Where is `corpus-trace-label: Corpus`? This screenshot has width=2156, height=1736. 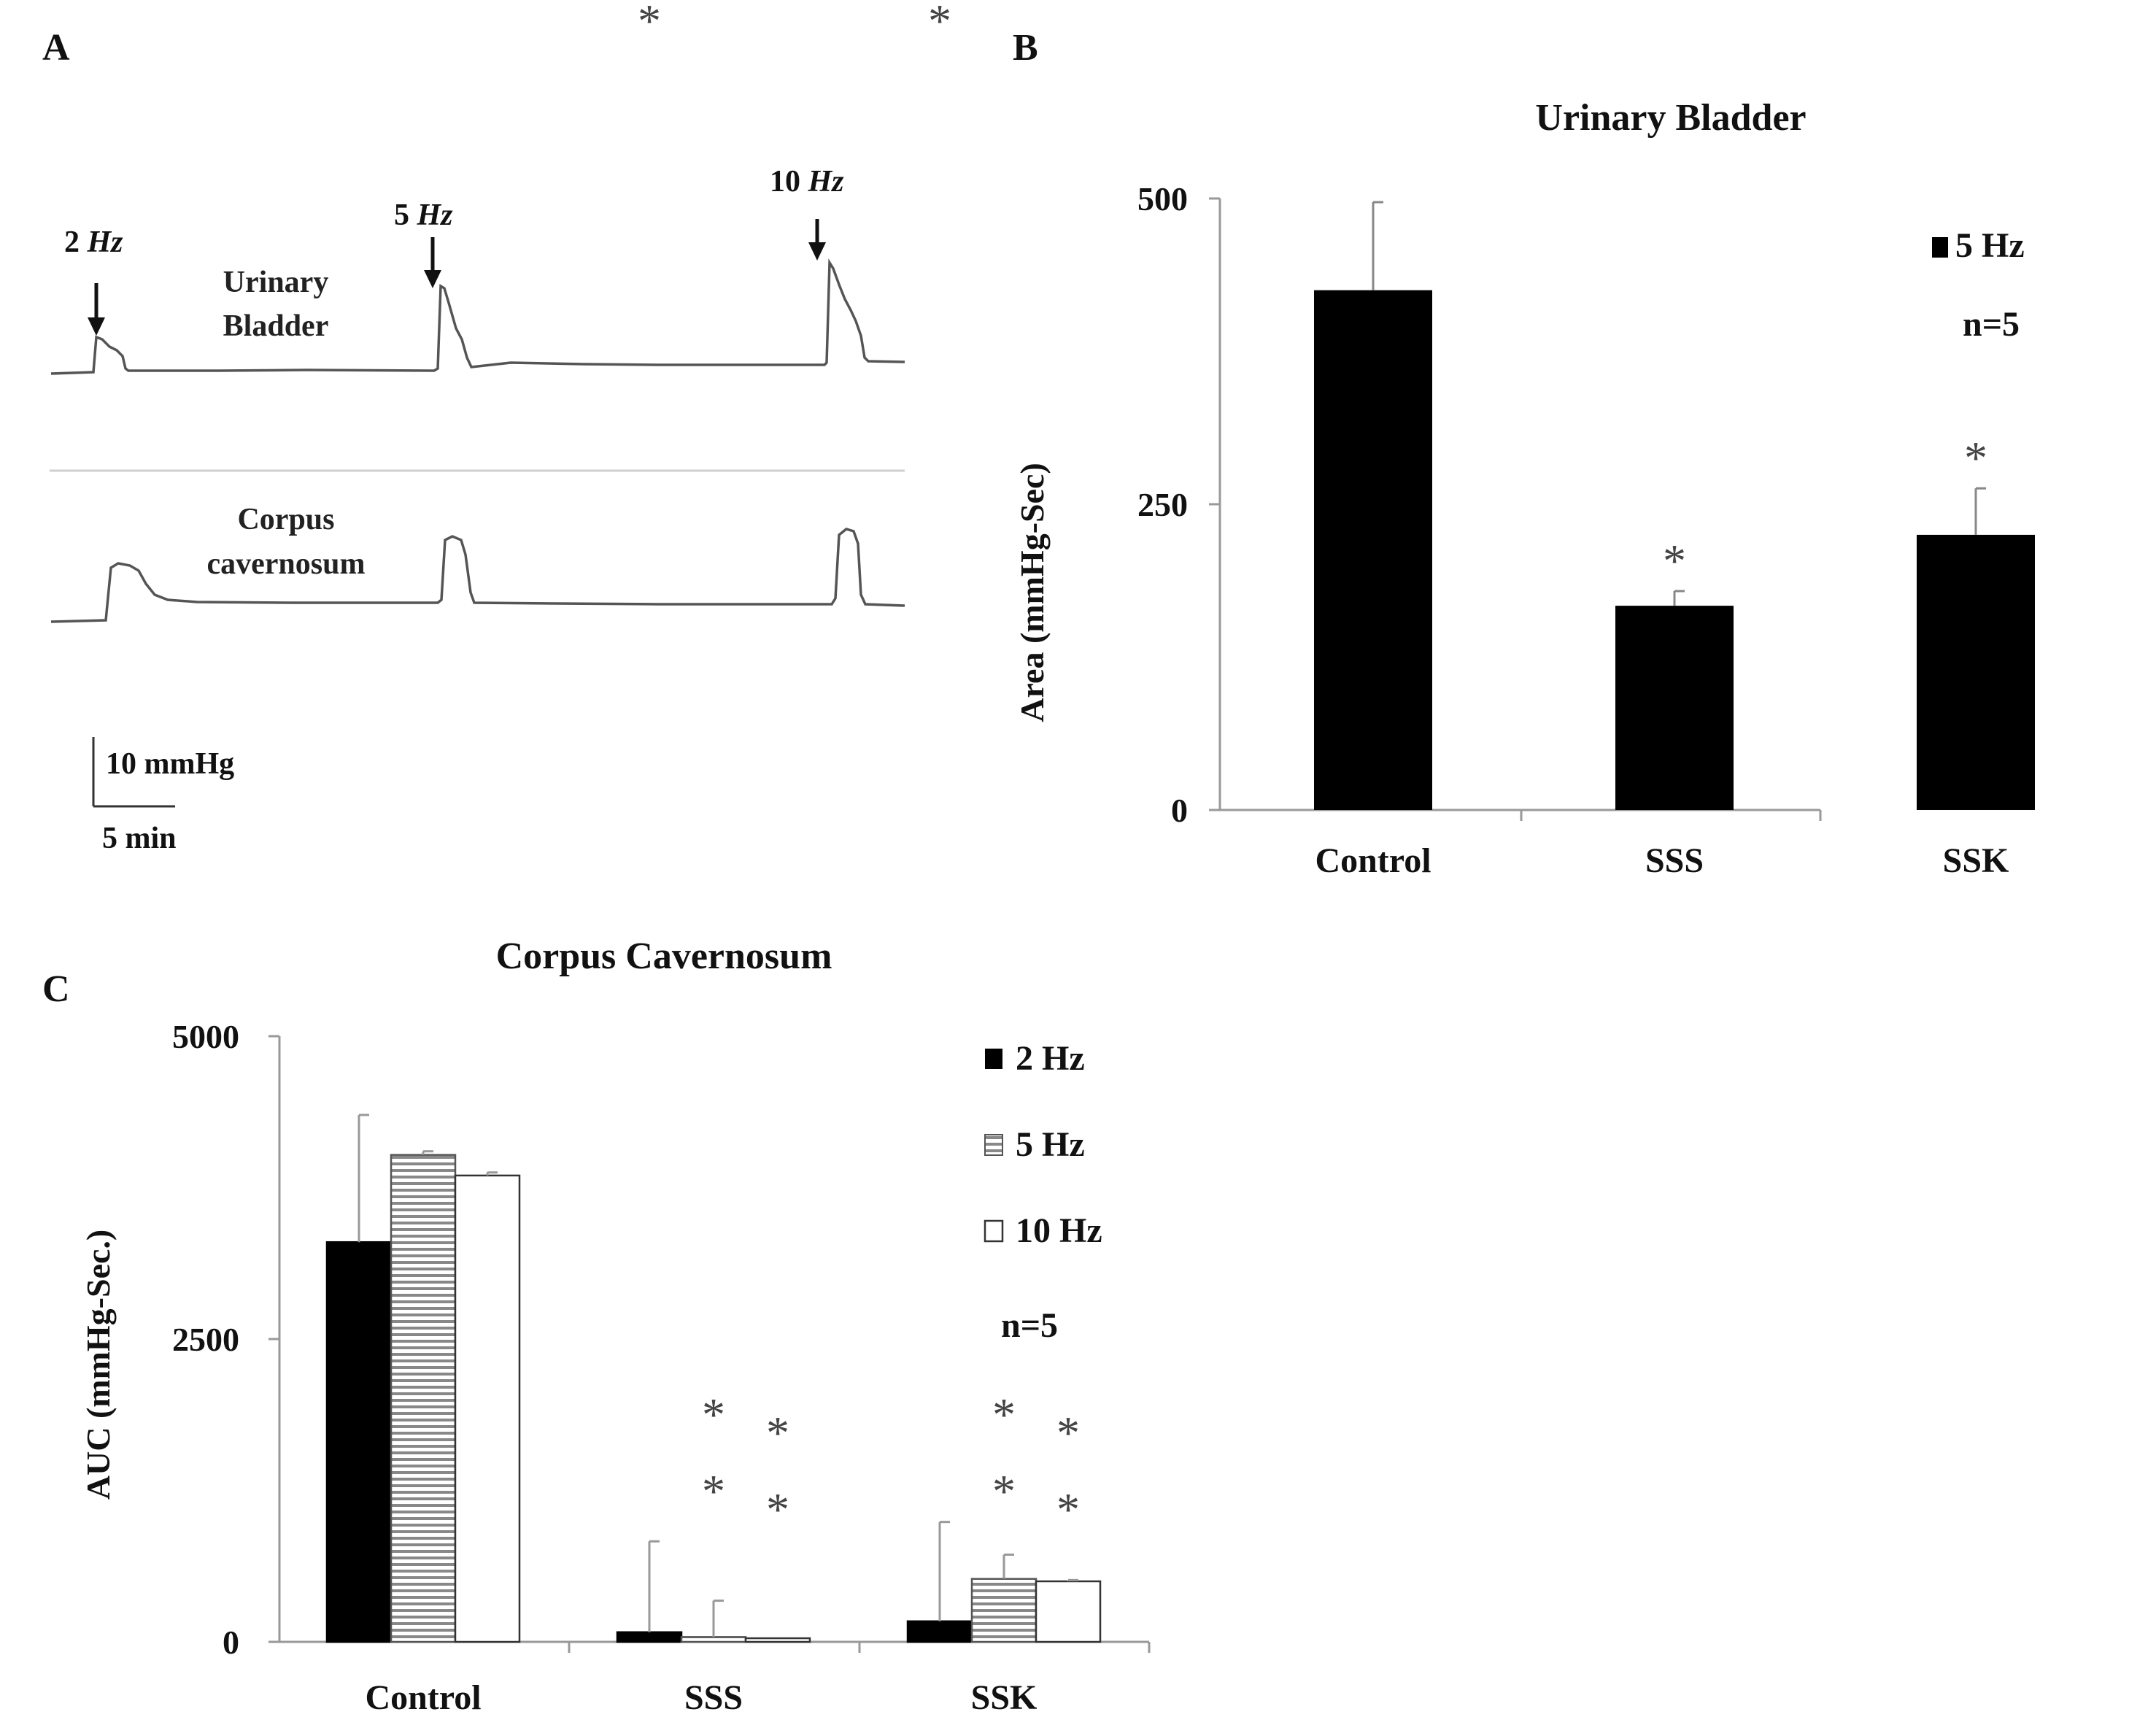
corpus-trace-label: Corpus is located at coordinates (285, 519).